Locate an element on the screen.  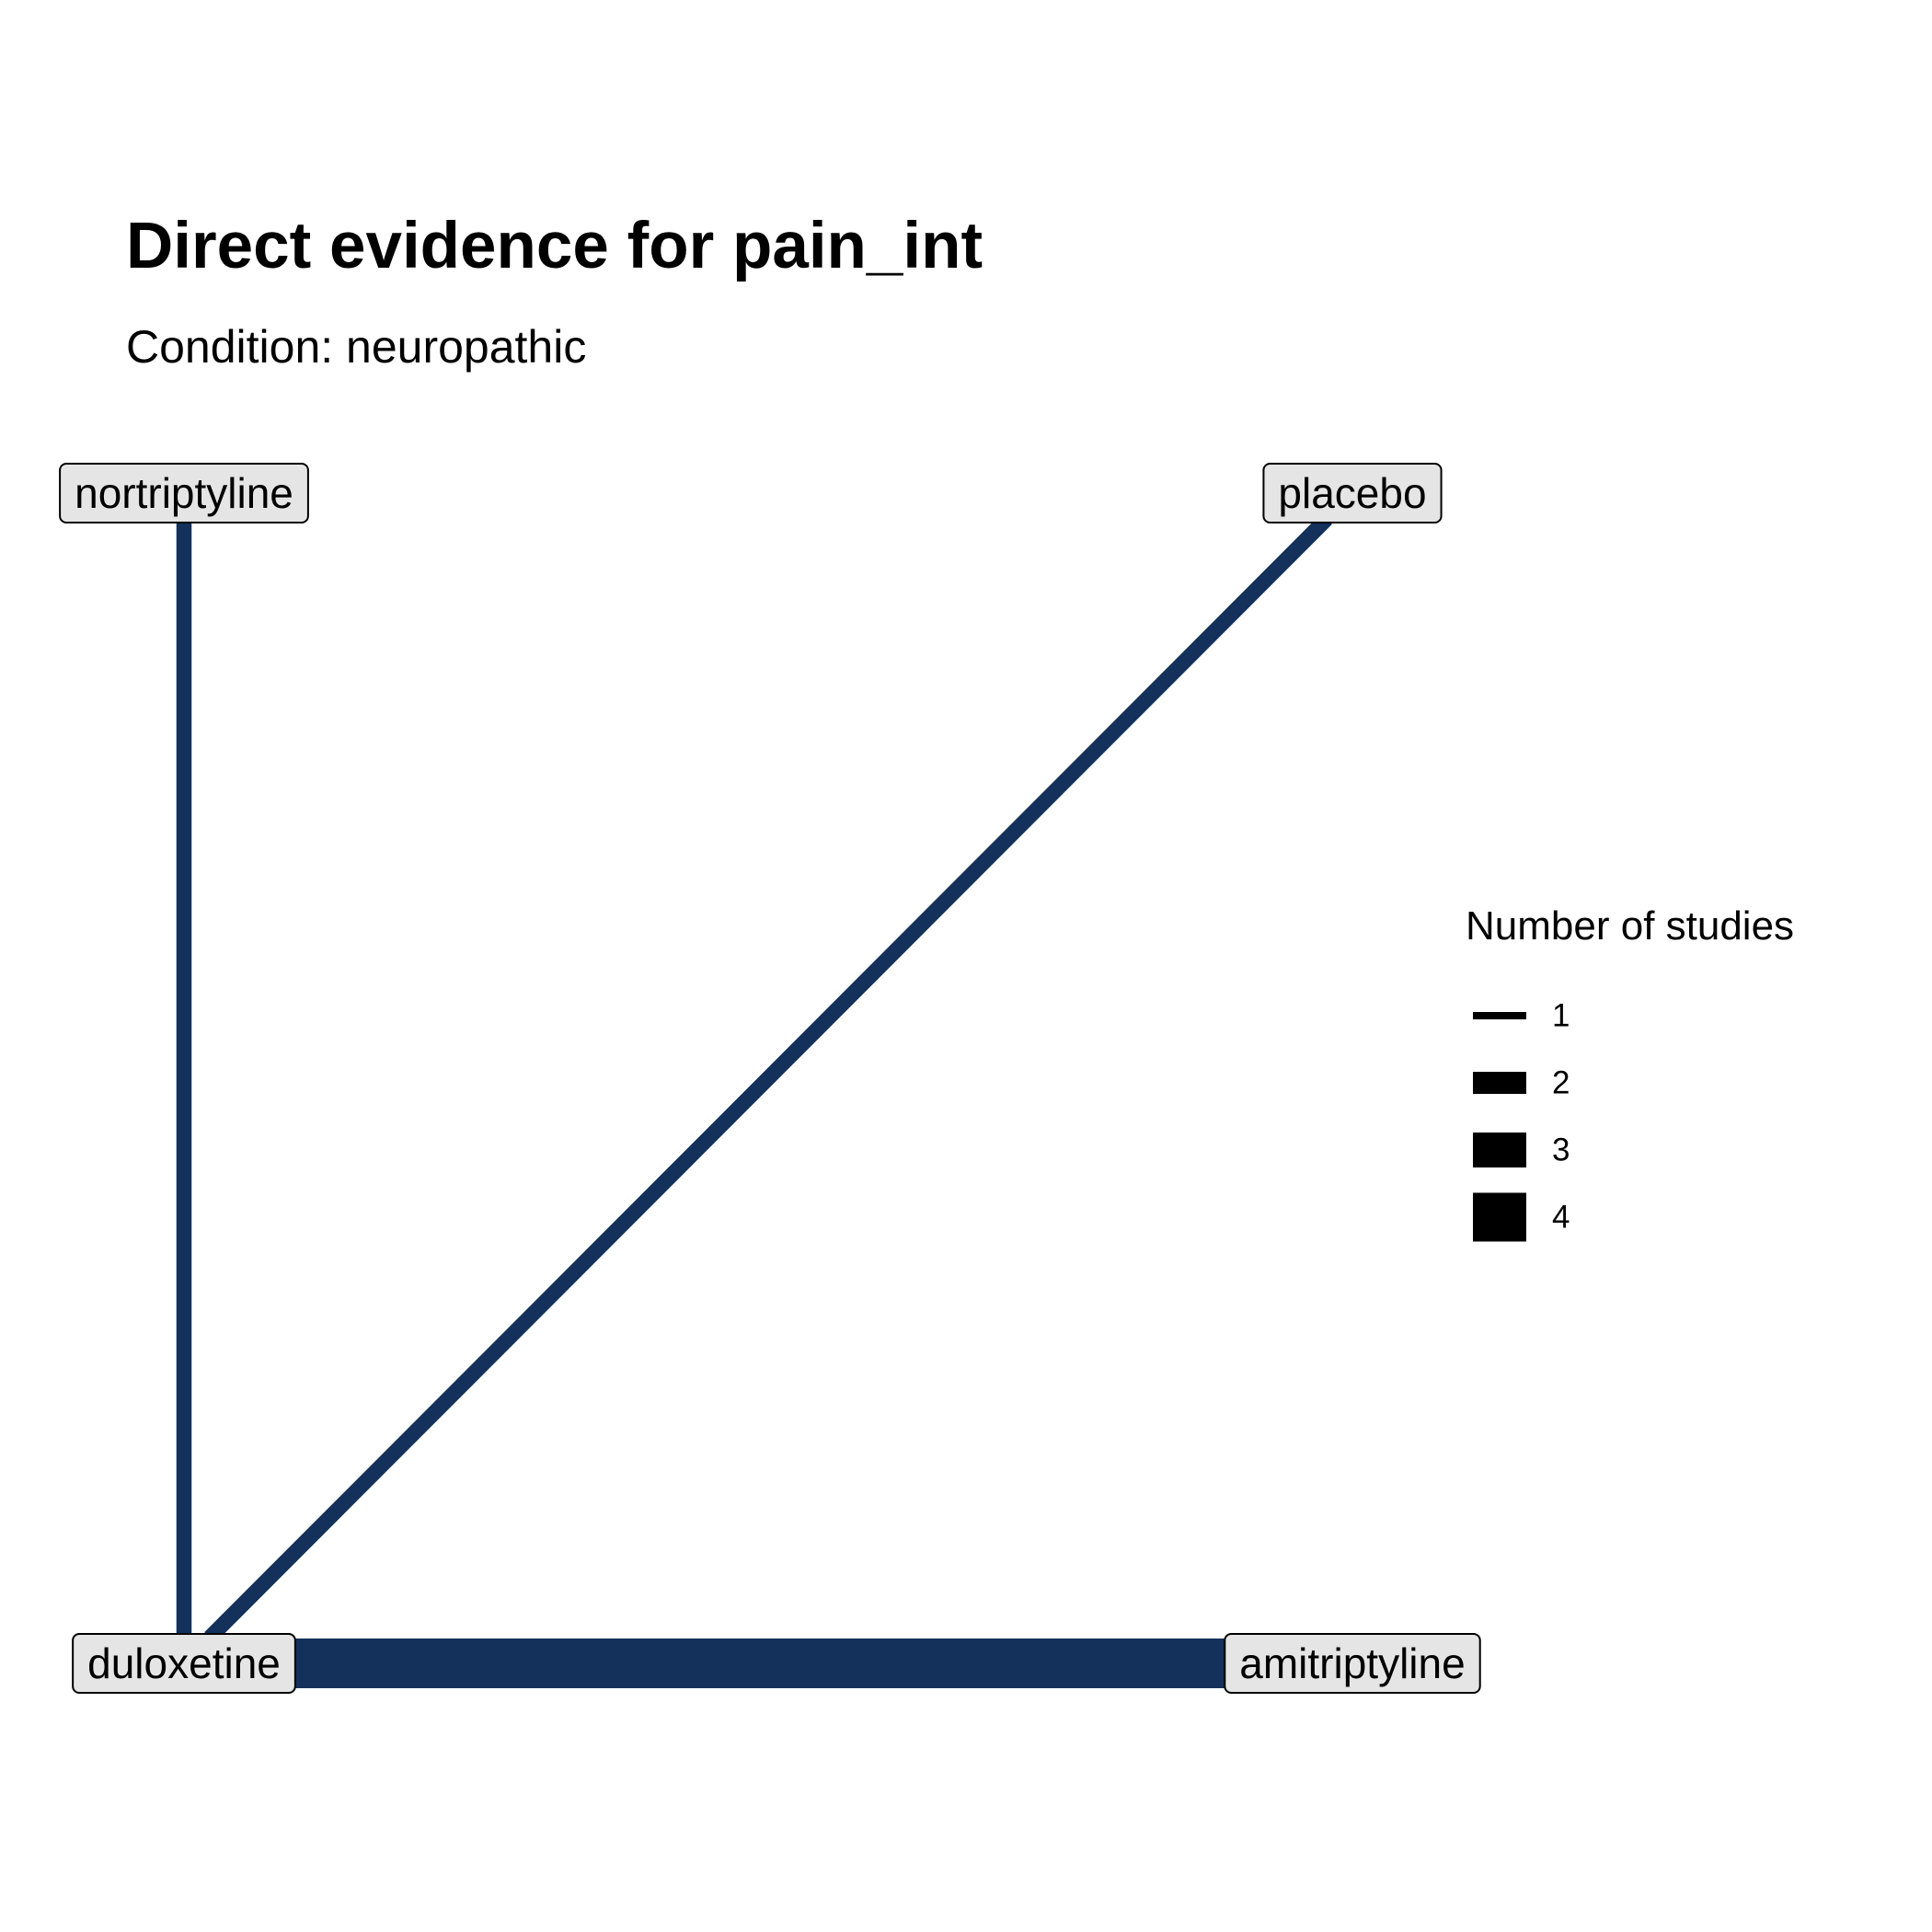
node-amitriptyline: amitriptyline is located at coordinates (1352, 1663).